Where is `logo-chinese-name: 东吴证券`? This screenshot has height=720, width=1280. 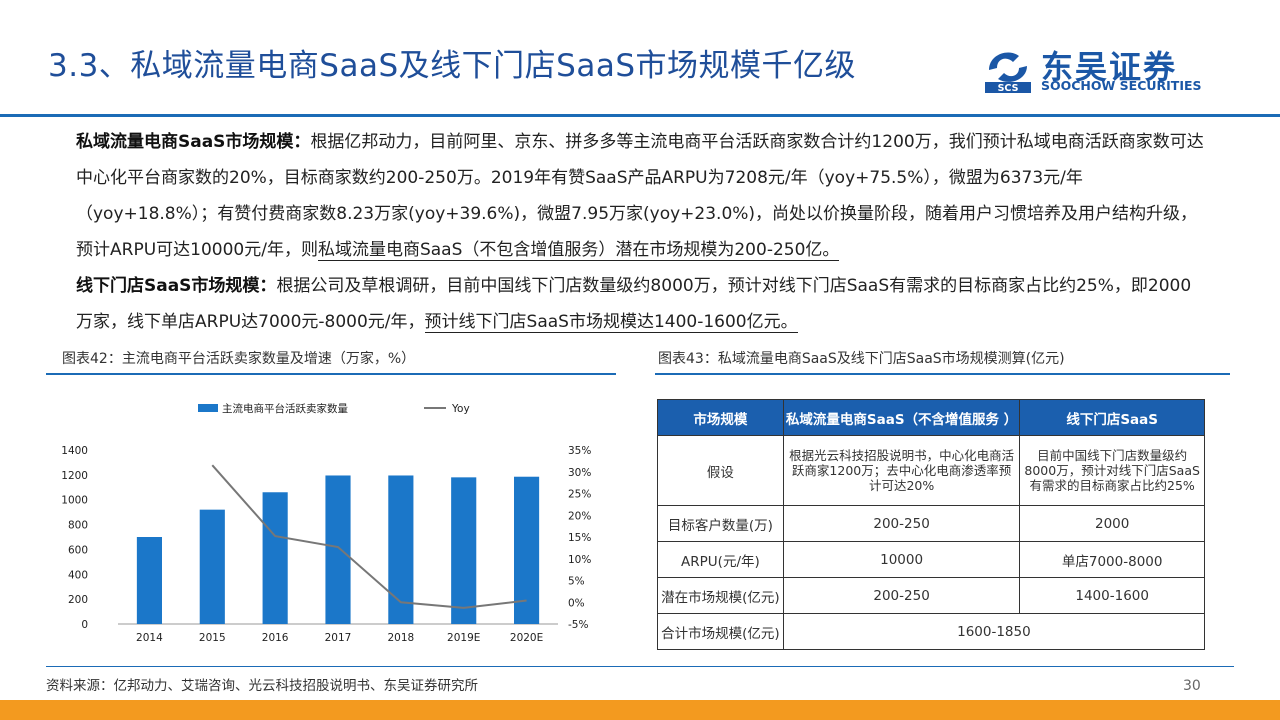 logo-chinese-name: 东吴证券 is located at coordinates (1109, 67).